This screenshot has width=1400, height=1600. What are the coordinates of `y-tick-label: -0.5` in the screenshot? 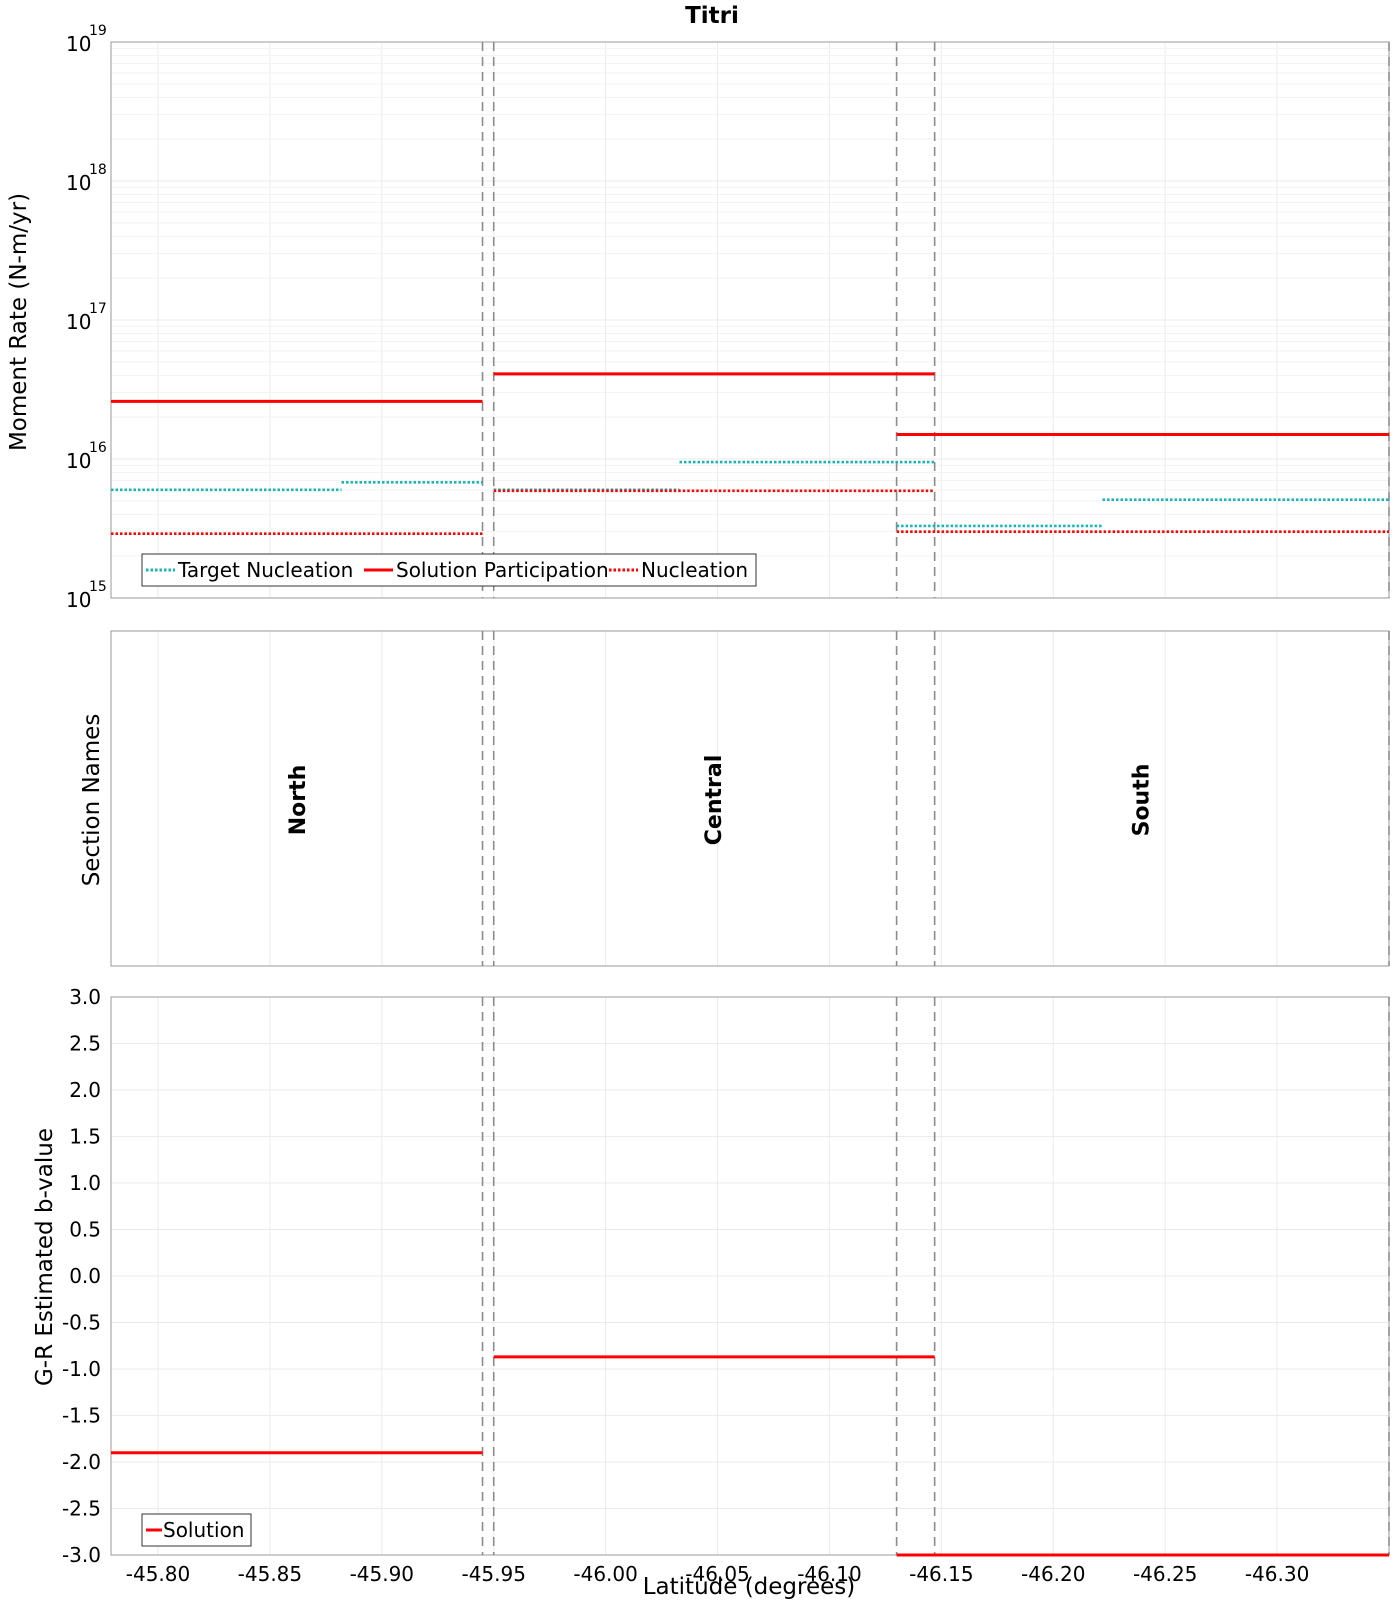 It's located at (81, 1323).